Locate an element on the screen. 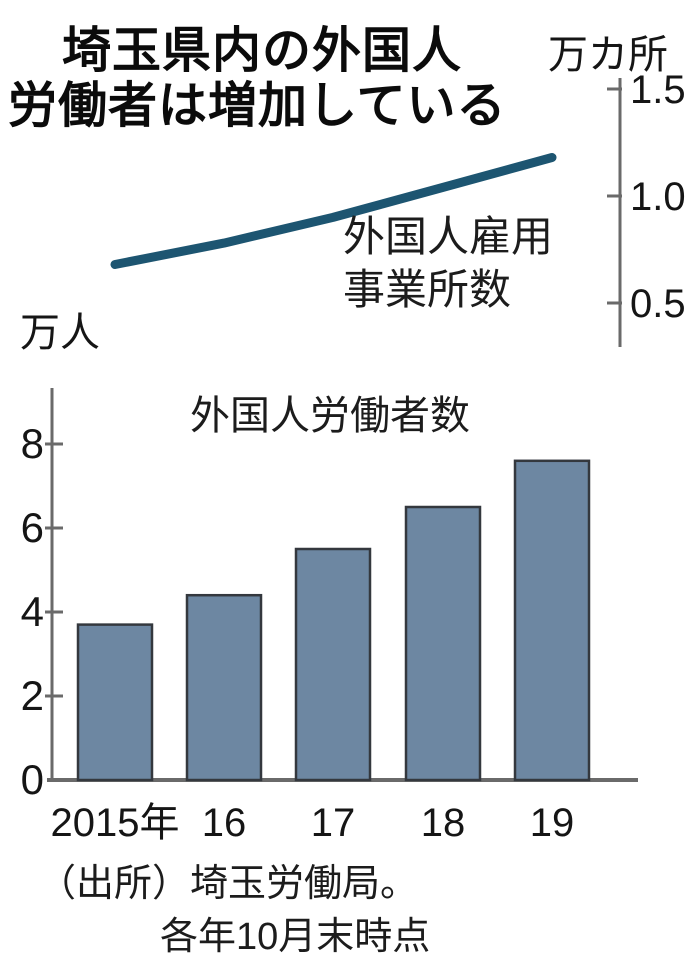  bar-chart-x-tick-label: 17 is located at coordinates (333, 823).